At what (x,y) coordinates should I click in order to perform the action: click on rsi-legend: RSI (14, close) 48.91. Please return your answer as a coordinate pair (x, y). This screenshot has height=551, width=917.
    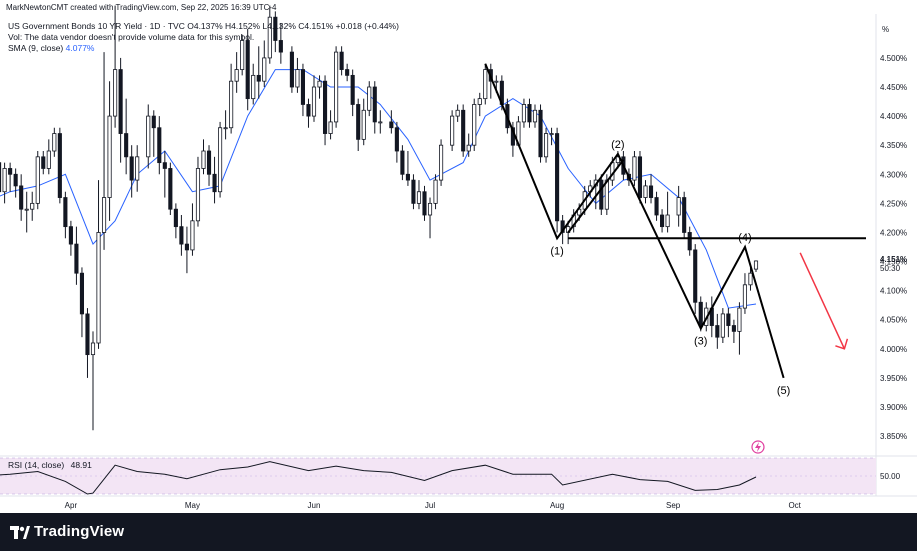
    Looking at the image, I should click on (50, 465).